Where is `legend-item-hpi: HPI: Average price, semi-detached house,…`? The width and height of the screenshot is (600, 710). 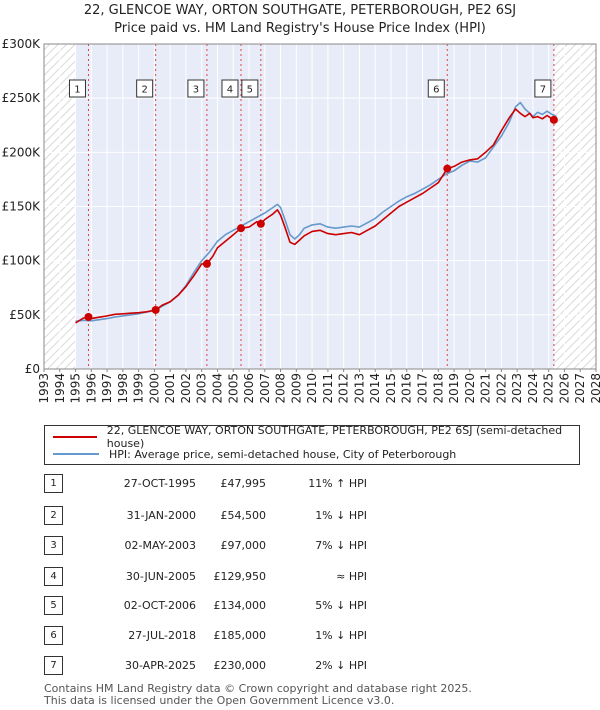
legend-item-hpi: HPI: Average price, semi-detached house,… is located at coordinates (254, 454).